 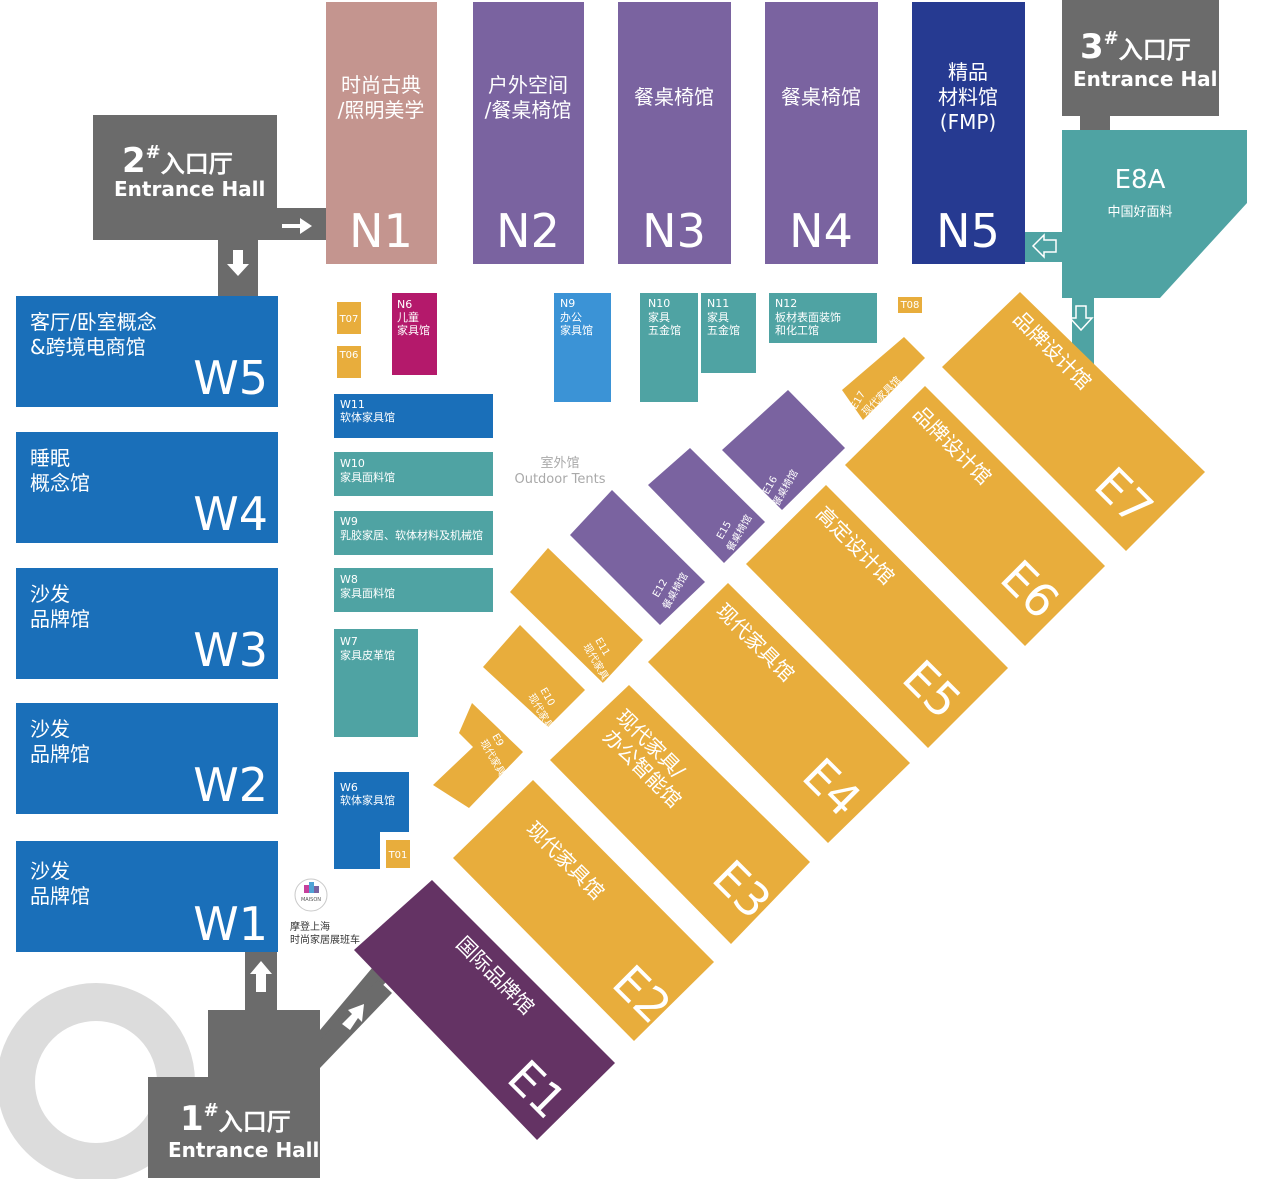 What do you see at coordinates (404, 304) in the screenshot?
I see `svg-text: N6` at bounding box center [404, 304].